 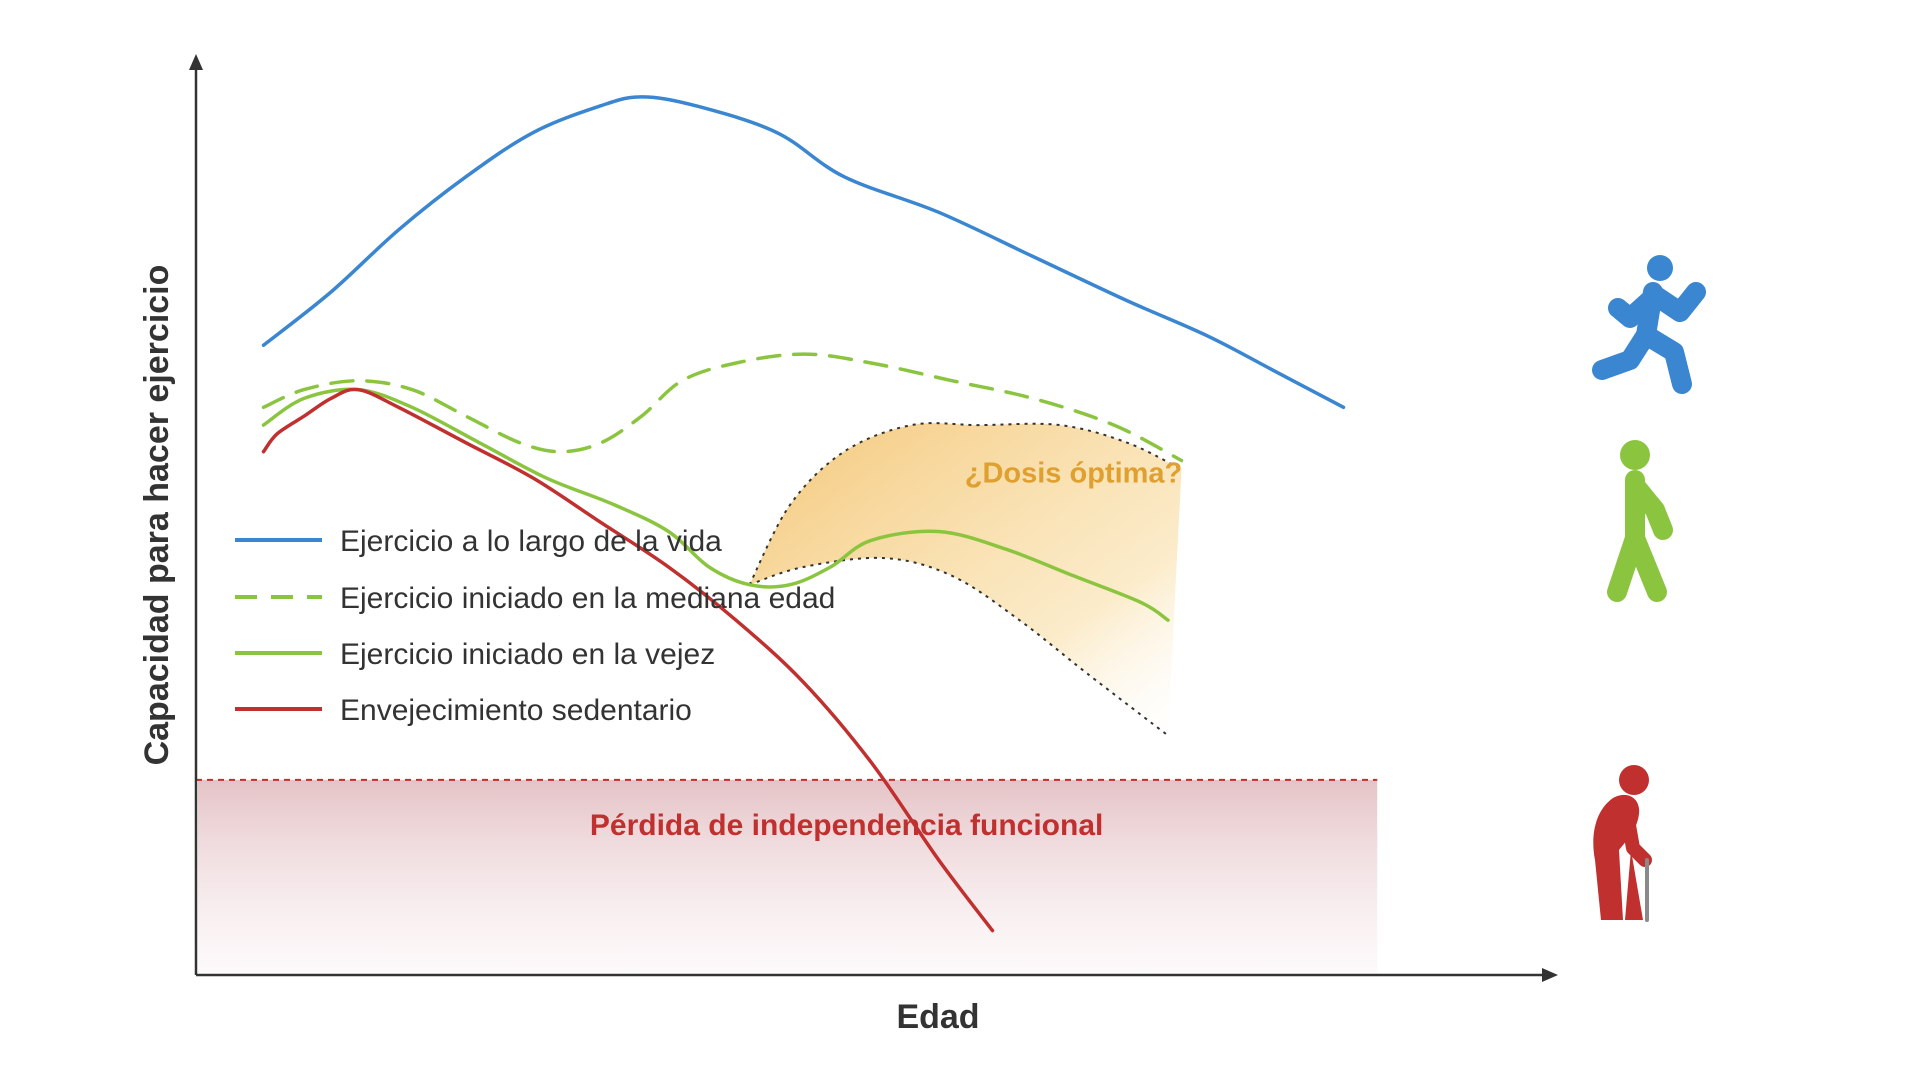 What do you see at coordinates (788, 876) in the screenshot?
I see `independence-loss-zone` at bounding box center [788, 876].